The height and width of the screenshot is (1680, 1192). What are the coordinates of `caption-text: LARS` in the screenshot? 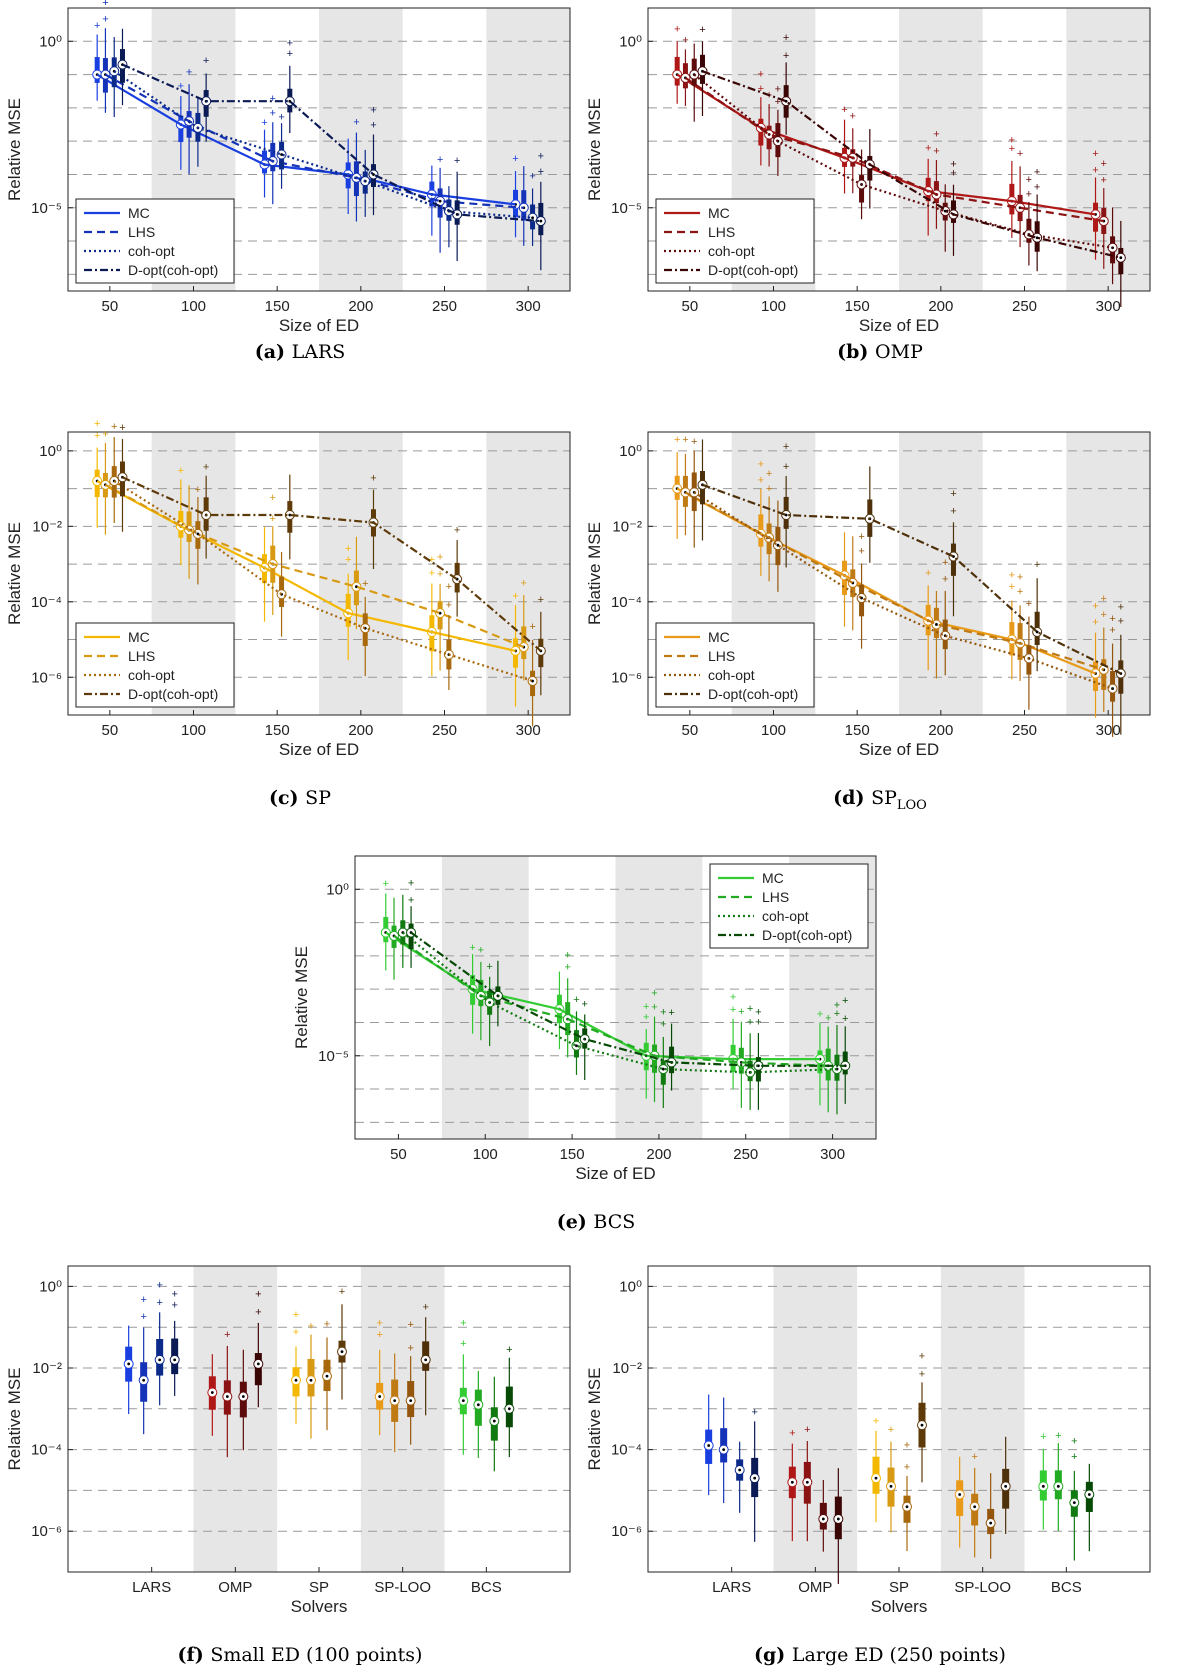 It's located at (319, 352).